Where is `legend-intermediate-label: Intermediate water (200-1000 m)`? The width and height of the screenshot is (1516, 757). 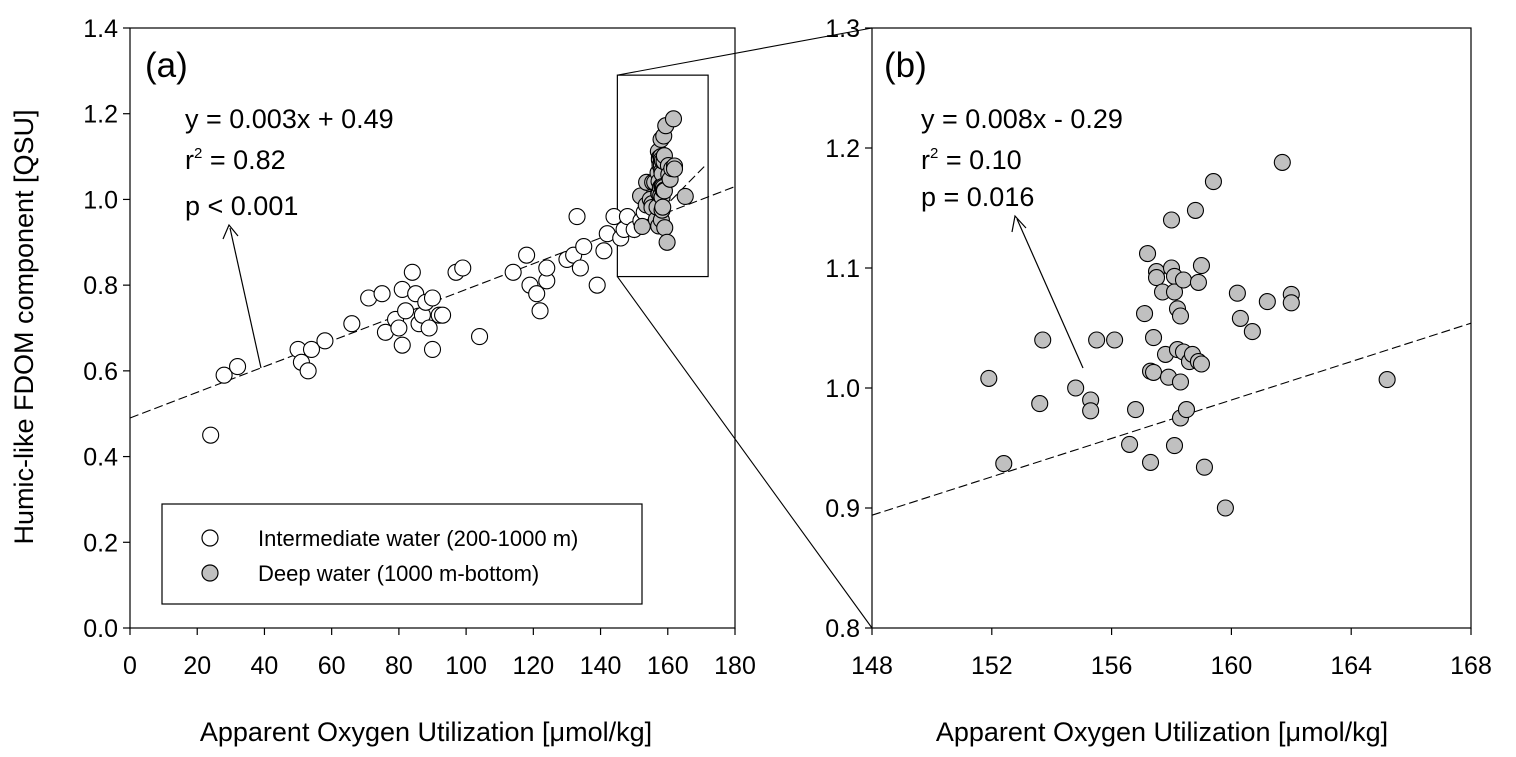
legend-intermediate-label: Intermediate water (200-1000 m) is located at coordinates (418, 538).